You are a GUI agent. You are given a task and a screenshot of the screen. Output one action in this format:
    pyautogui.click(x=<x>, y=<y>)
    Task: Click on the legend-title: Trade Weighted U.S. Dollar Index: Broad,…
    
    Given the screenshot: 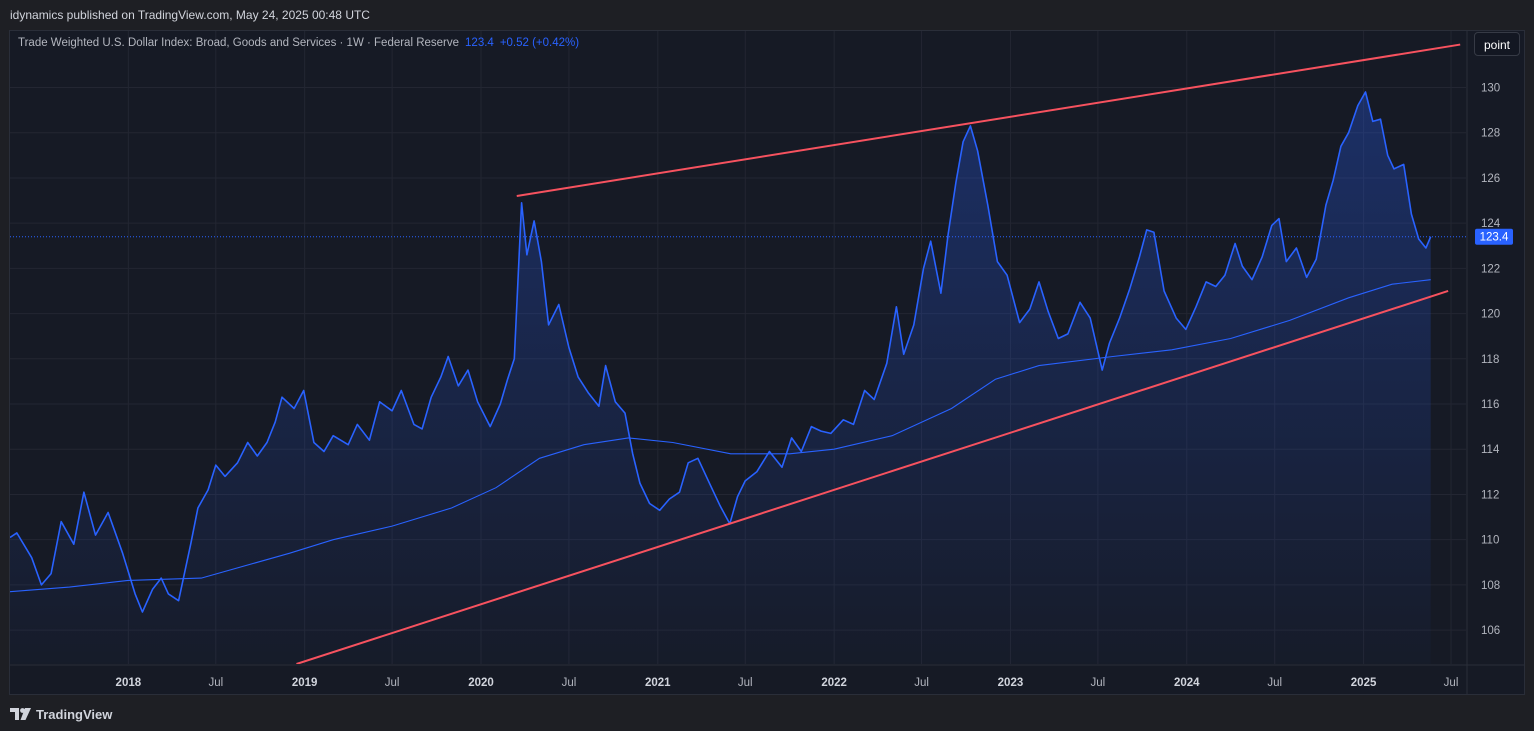 What is the action you would take?
    pyautogui.click(x=239, y=43)
    